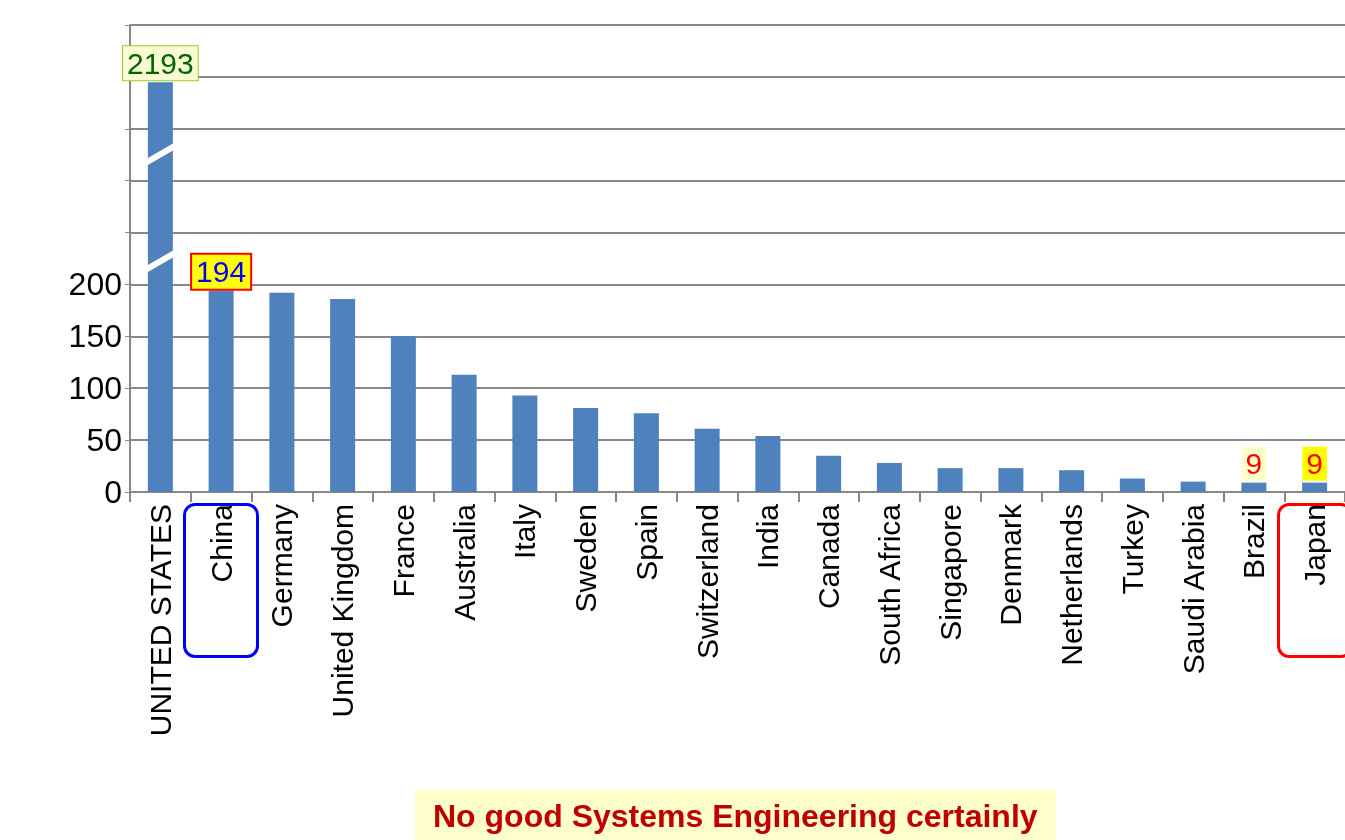 The image size is (1345, 840). What do you see at coordinates (160, 620) in the screenshot?
I see `x-tick-label: UNITED STATES` at bounding box center [160, 620].